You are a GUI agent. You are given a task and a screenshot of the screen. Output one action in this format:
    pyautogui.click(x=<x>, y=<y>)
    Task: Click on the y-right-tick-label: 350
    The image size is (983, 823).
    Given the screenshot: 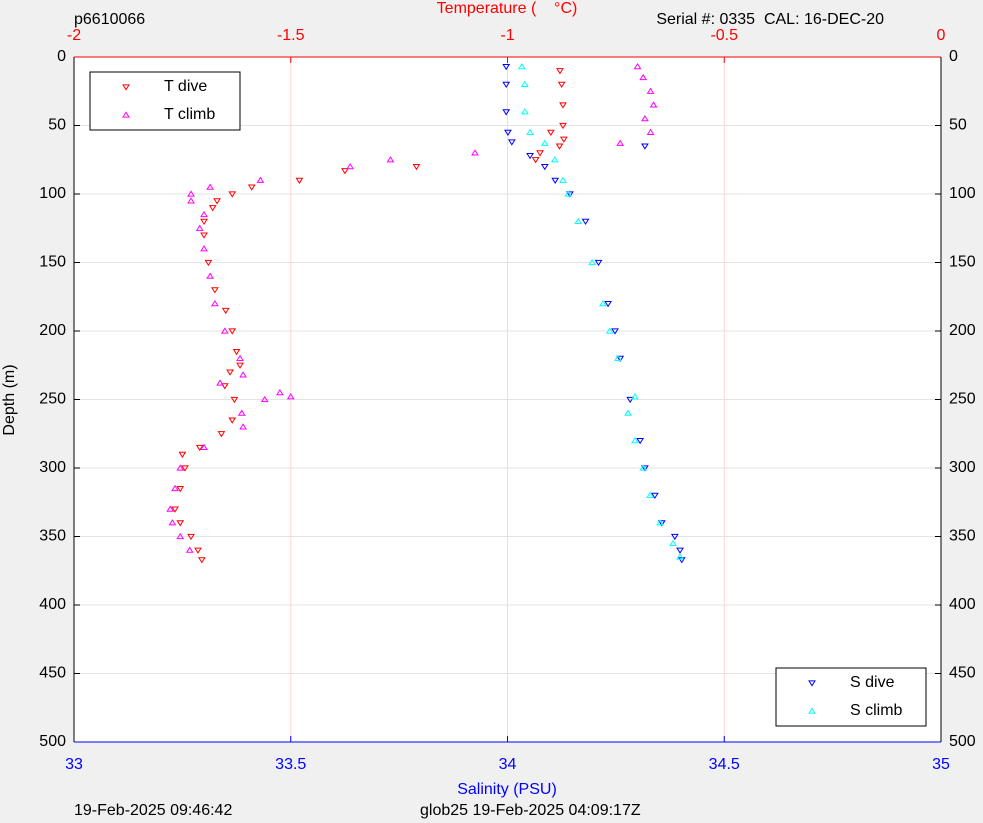 What is the action you would take?
    pyautogui.click(x=962, y=536)
    